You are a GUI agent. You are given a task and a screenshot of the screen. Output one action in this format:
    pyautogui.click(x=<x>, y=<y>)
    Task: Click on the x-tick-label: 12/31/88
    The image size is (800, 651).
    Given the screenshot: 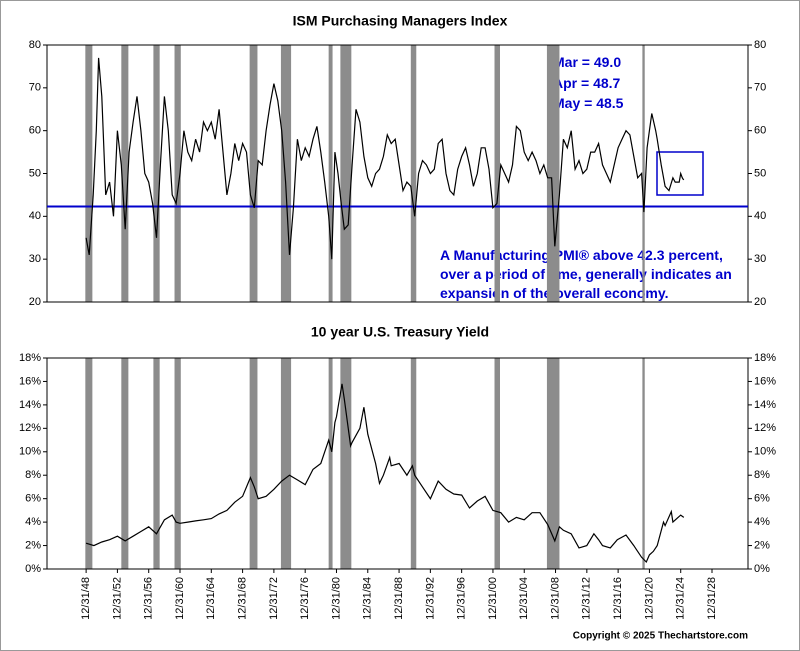 What is the action you would take?
    pyautogui.click(x=399, y=598)
    